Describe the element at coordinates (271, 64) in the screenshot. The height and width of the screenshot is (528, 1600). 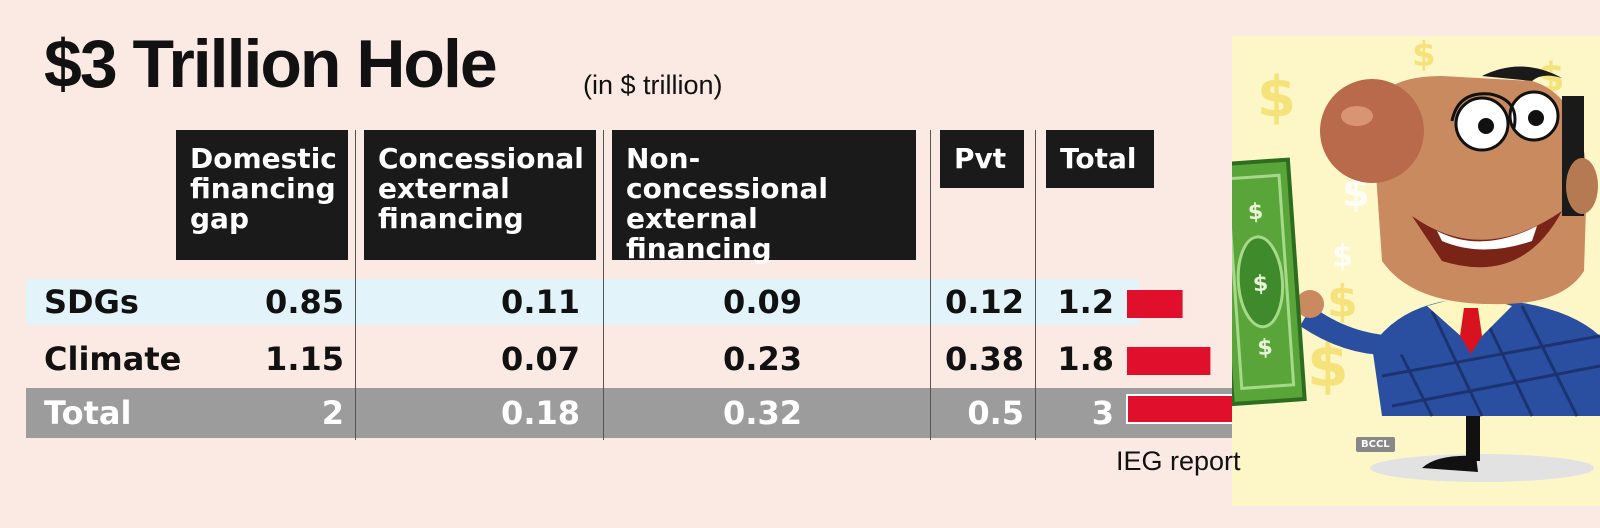
I see `chart-title: $3 Trillion Hole` at that location.